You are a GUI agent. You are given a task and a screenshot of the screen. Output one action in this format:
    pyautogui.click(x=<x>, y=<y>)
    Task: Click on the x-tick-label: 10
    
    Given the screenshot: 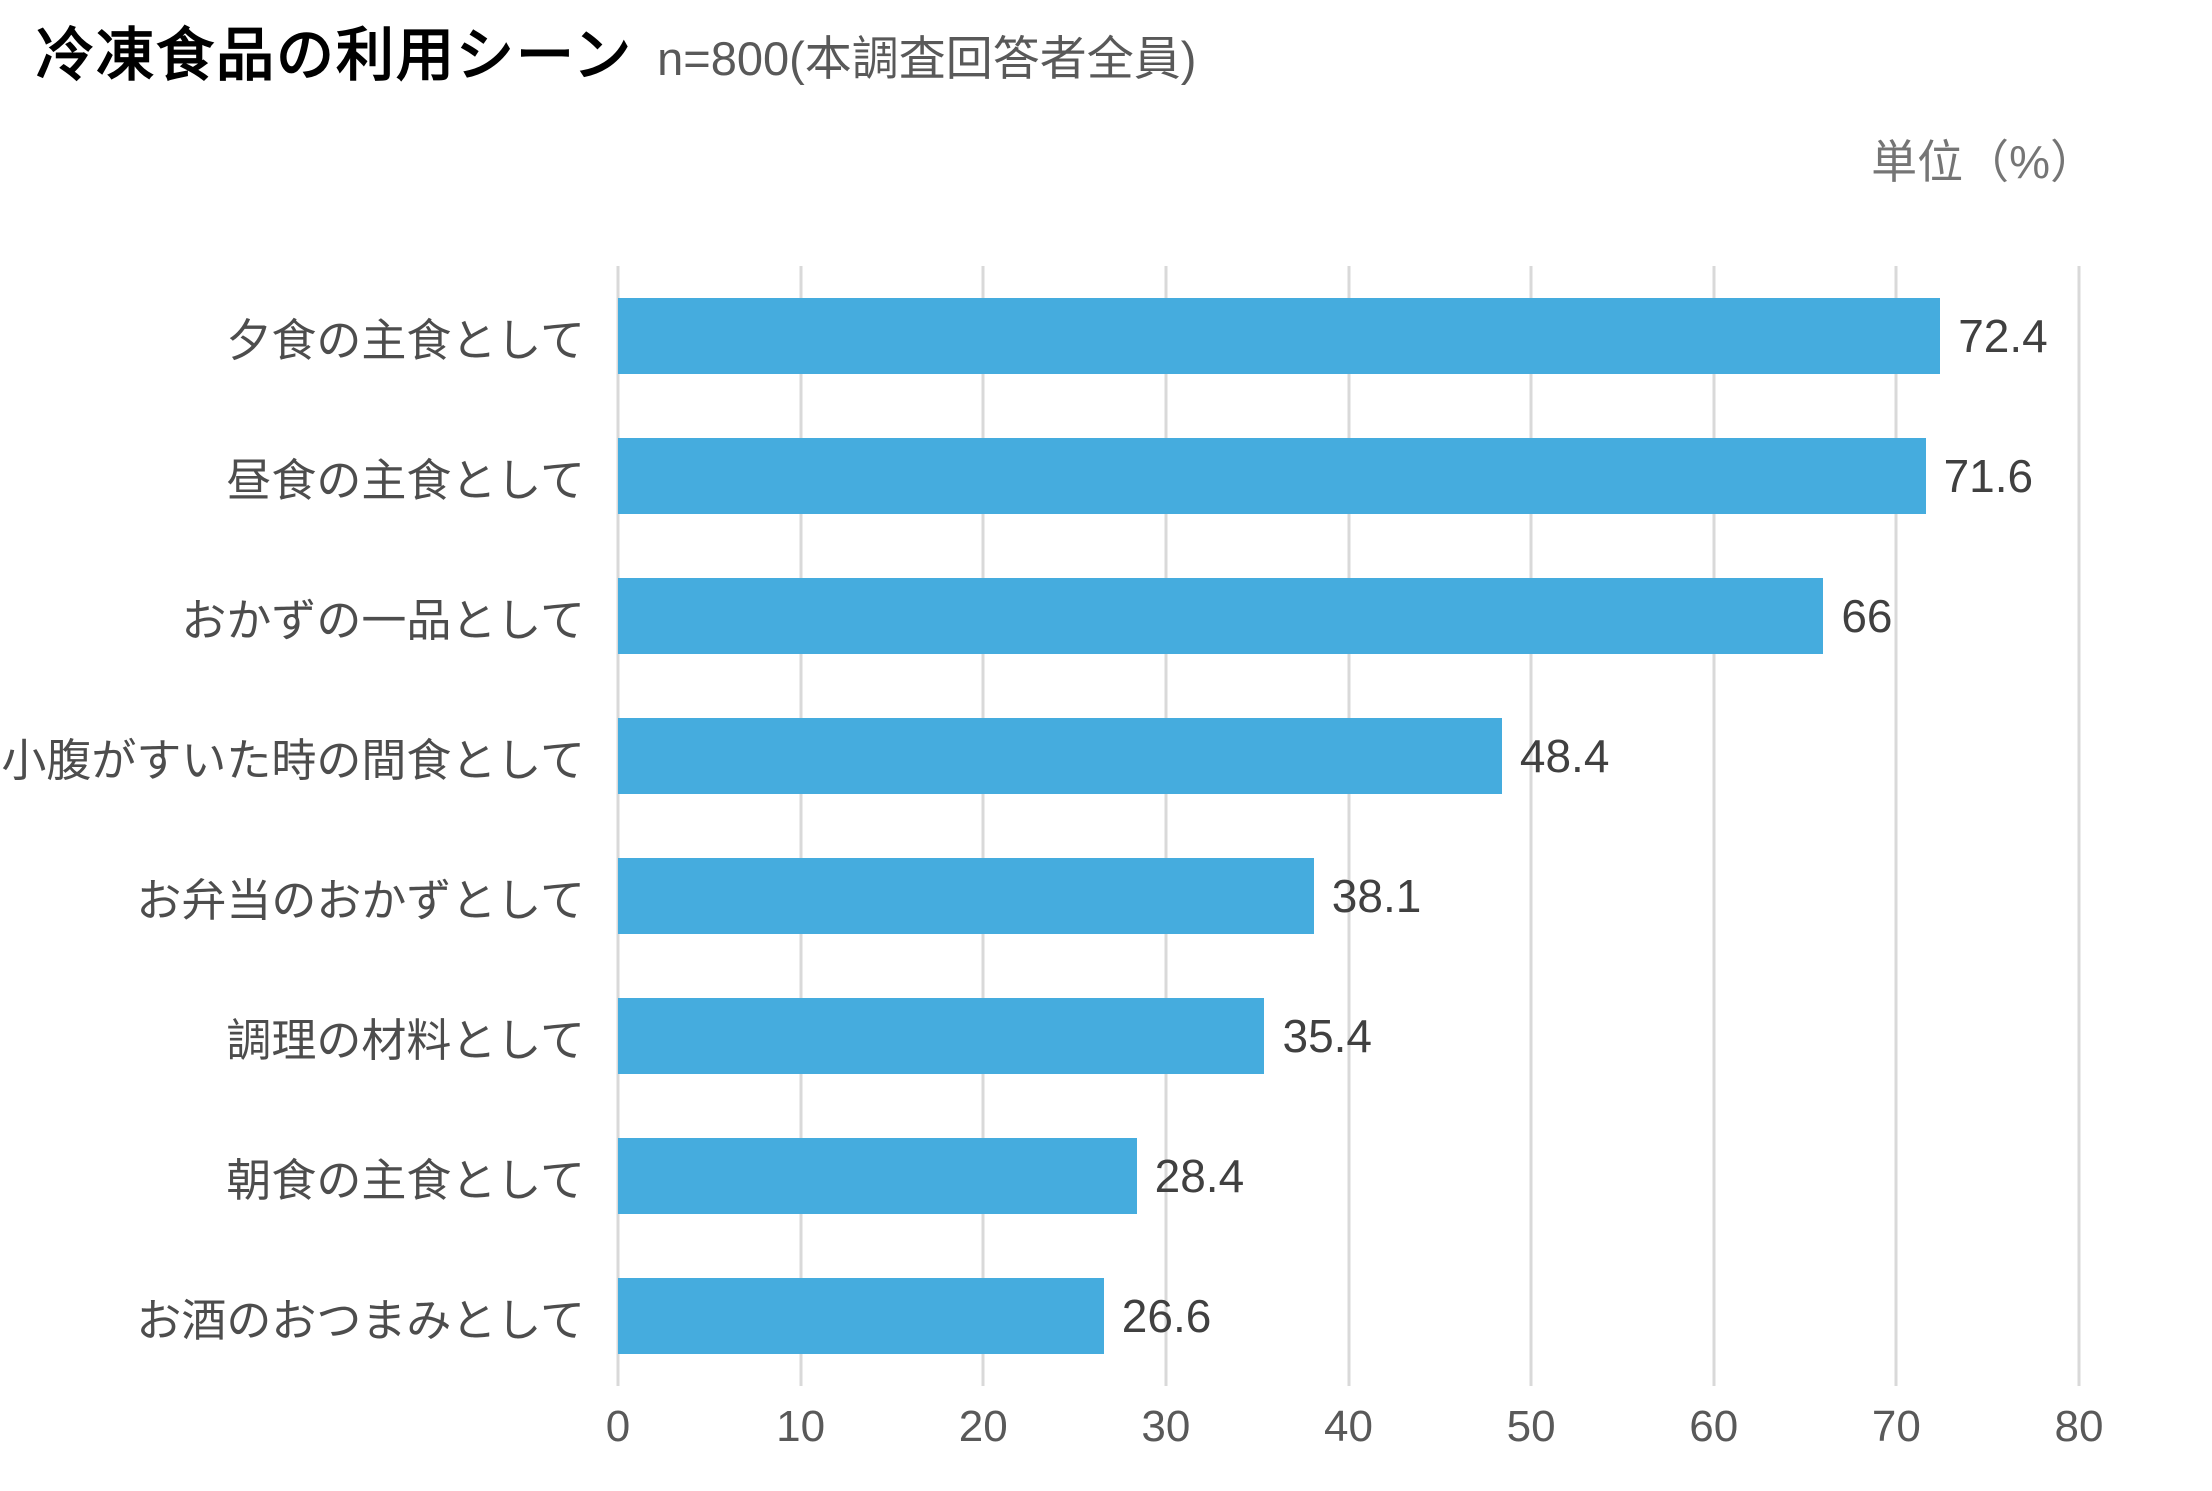 What is the action you would take?
    pyautogui.click(x=801, y=1426)
    